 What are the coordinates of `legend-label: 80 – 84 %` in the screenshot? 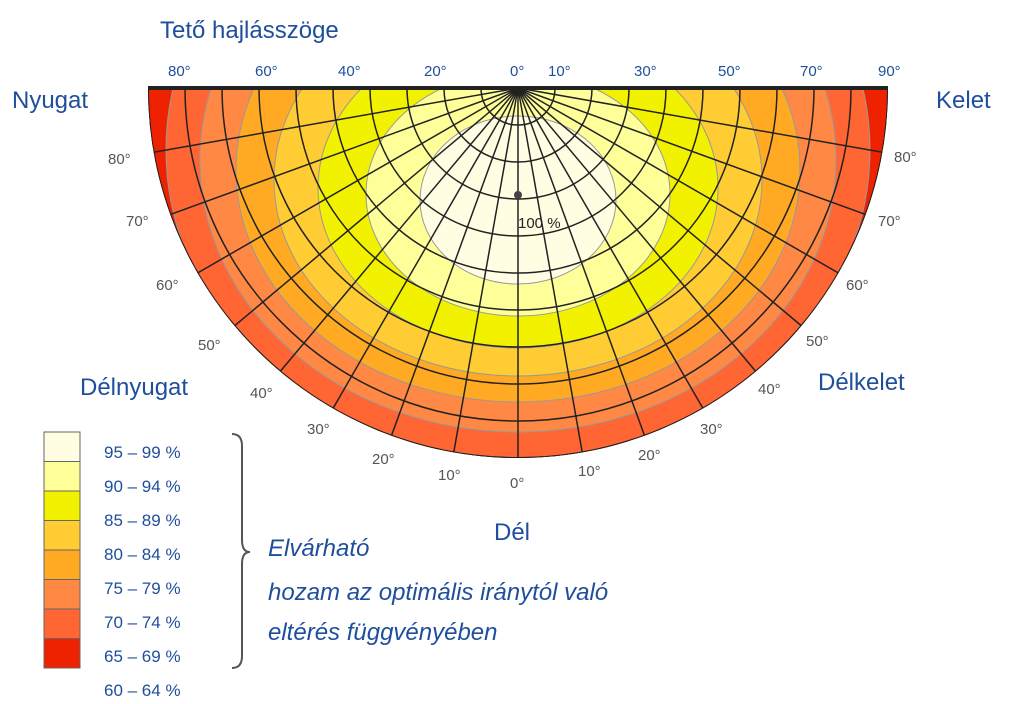 It's located at (142, 554).